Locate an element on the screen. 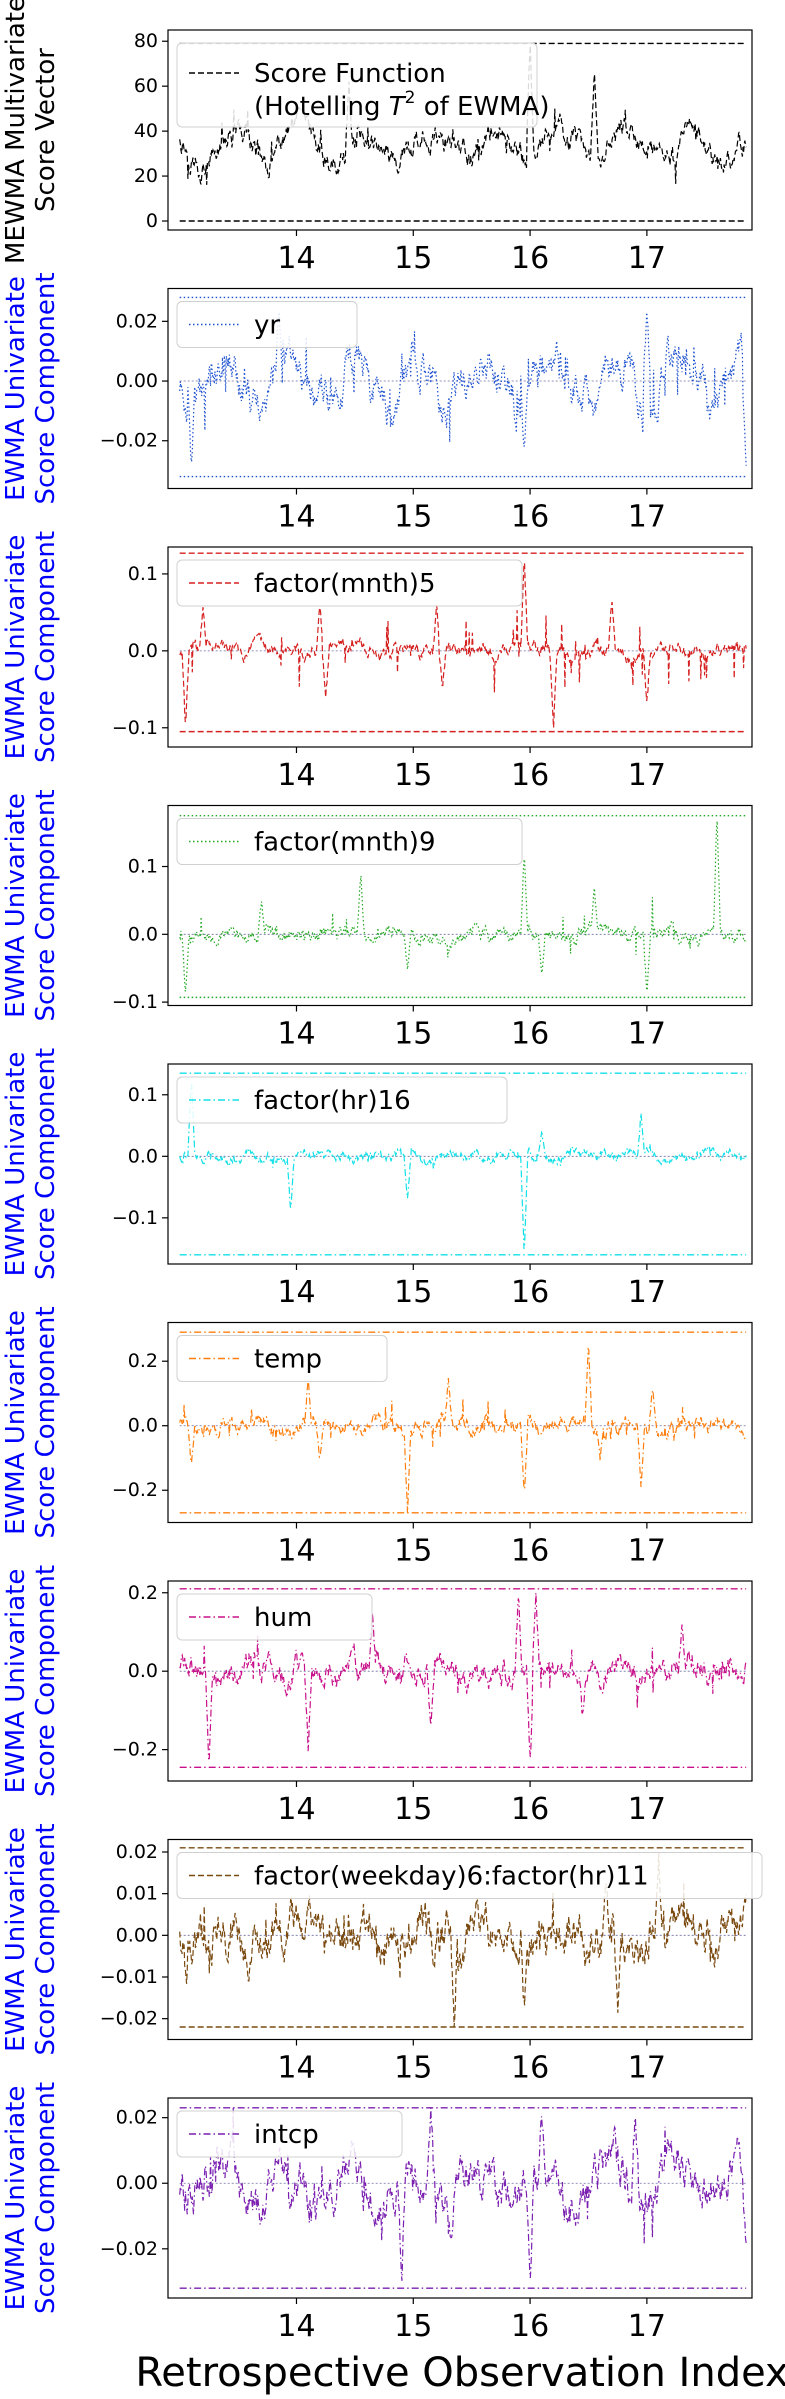 Image resolution: width=785 pixels, height=2399 pixels. legend-label: factor(mnth)9 is located at coordinates (344, 843).